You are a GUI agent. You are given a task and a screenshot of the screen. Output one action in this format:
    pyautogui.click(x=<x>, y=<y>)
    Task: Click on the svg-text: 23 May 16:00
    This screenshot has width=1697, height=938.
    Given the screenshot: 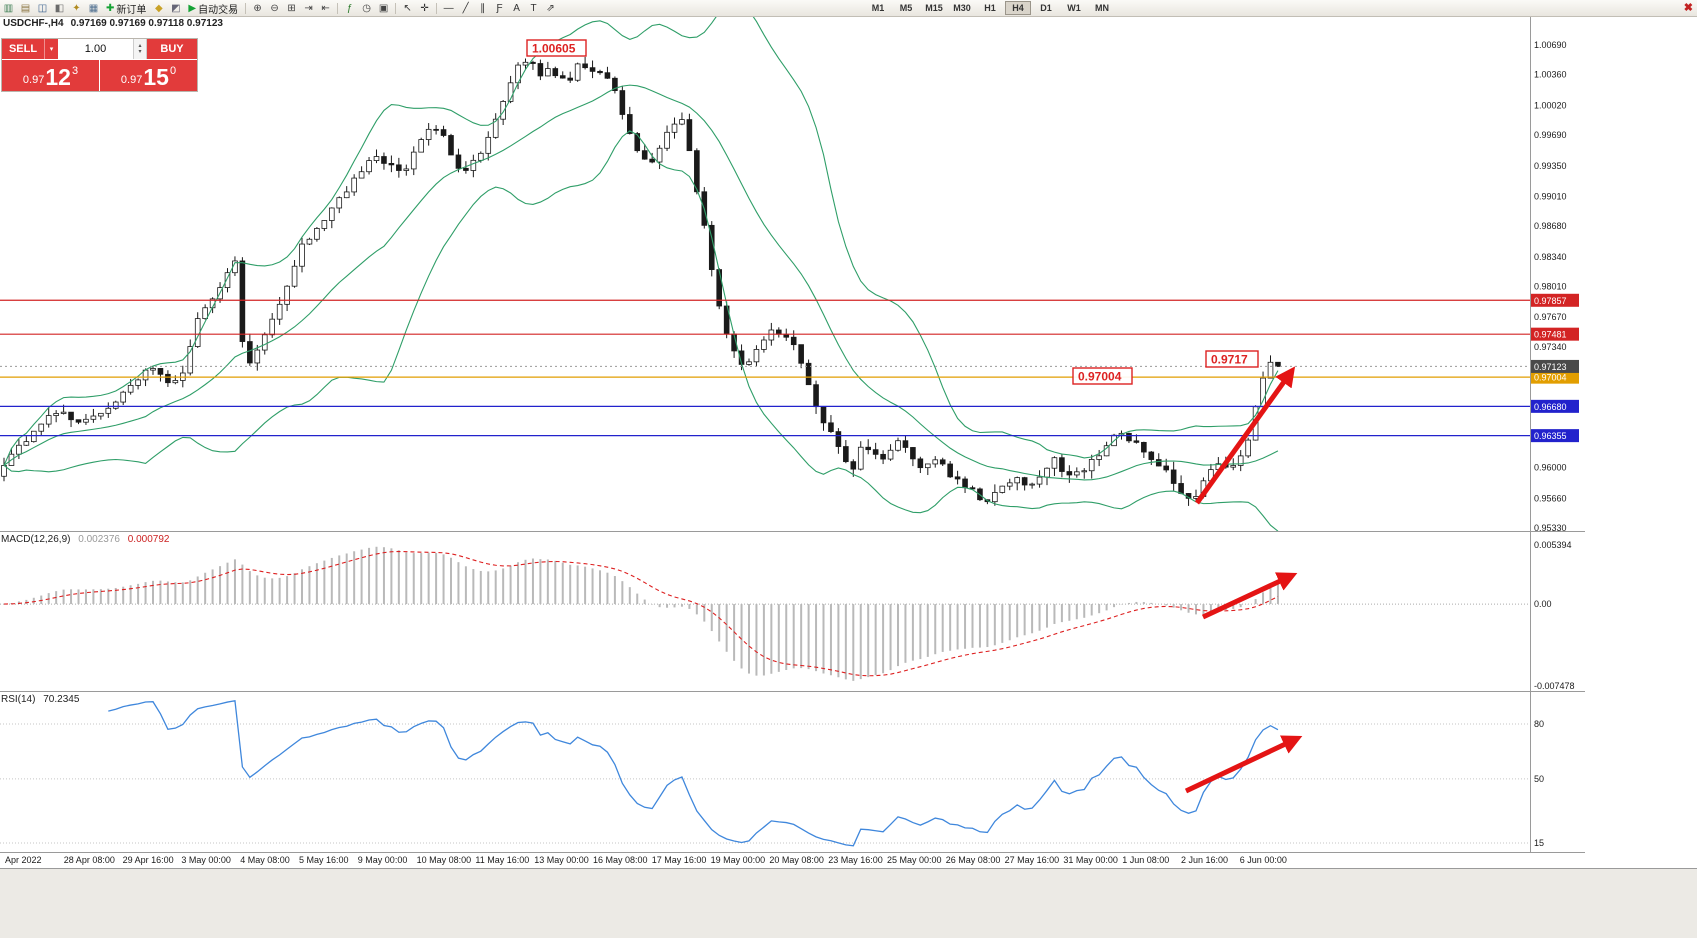 What is the action you would take?
    pyautogui.click(x=855, y=860)
    